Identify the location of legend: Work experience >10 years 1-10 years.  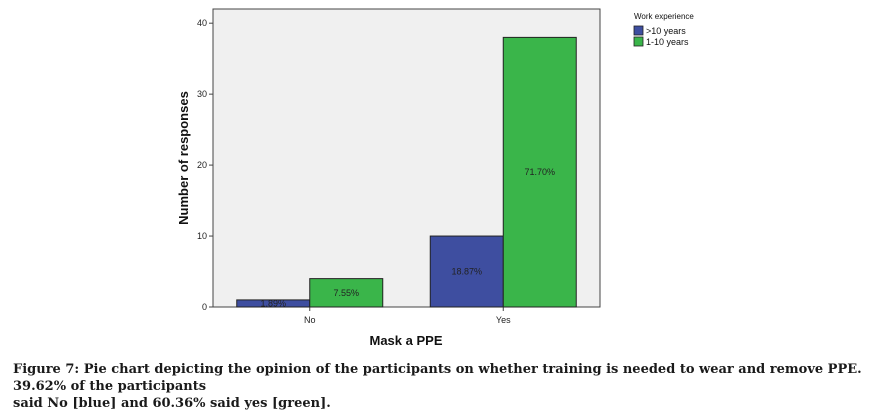
(663, 29).